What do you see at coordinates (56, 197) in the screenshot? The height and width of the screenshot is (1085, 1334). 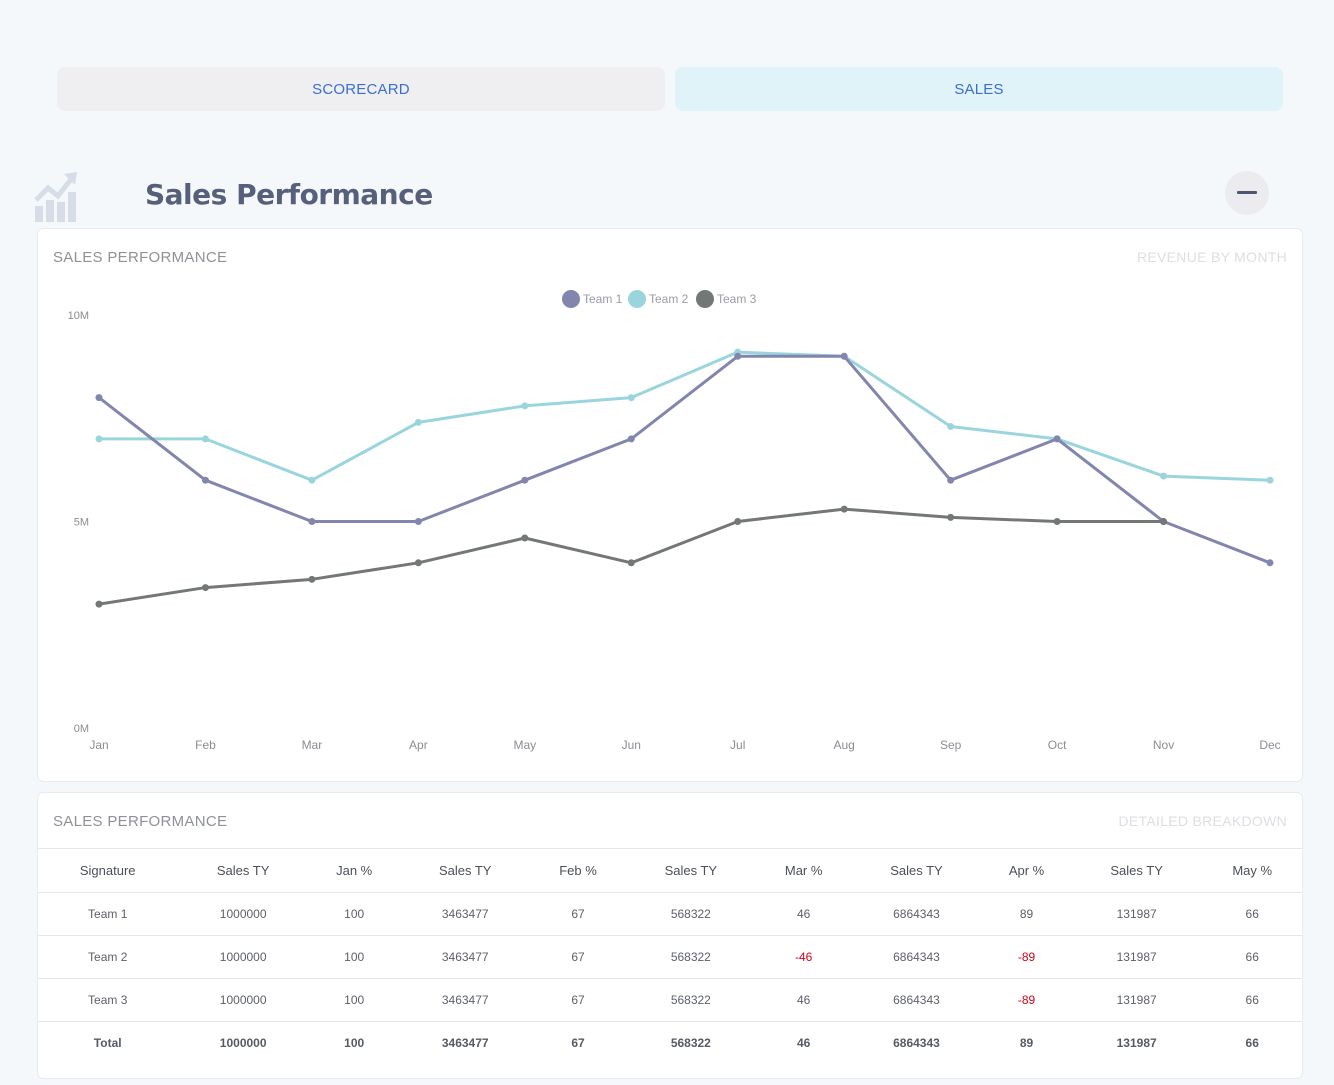 I see `chart-growth-icon` at bounding box center [56, 197].